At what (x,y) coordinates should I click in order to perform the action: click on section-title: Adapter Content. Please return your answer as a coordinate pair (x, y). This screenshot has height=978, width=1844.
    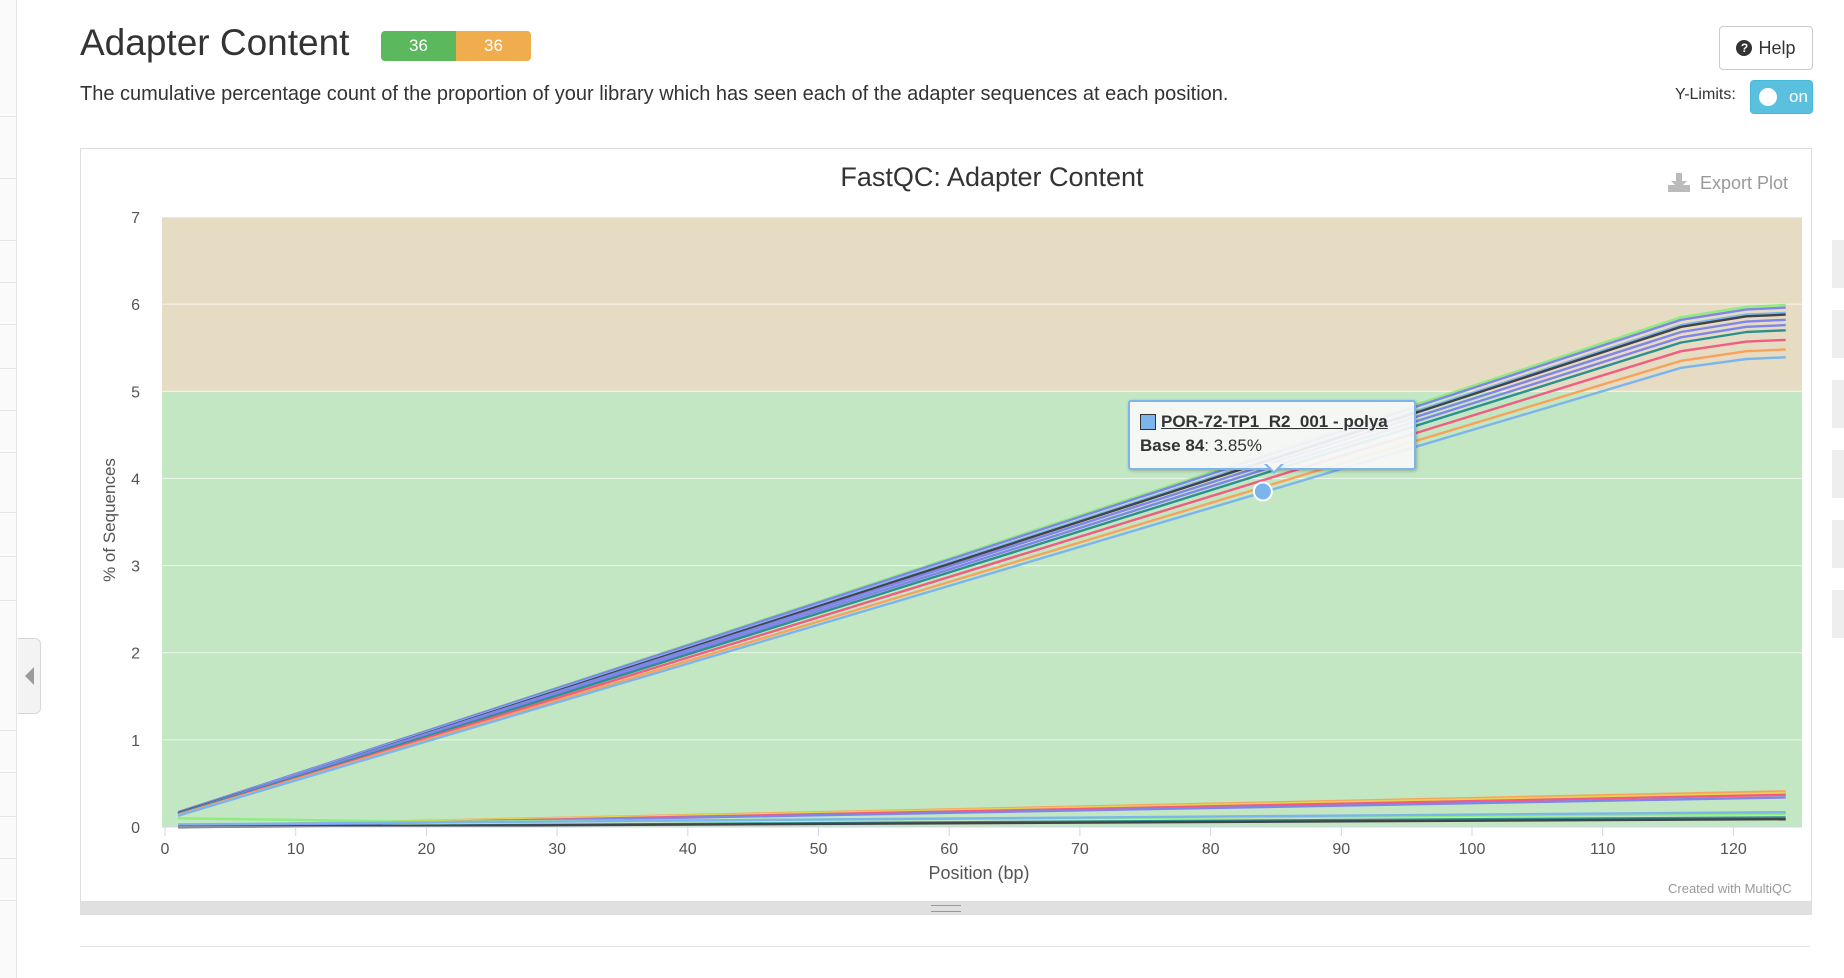
    Looking at the image, I should click on (215, 42).